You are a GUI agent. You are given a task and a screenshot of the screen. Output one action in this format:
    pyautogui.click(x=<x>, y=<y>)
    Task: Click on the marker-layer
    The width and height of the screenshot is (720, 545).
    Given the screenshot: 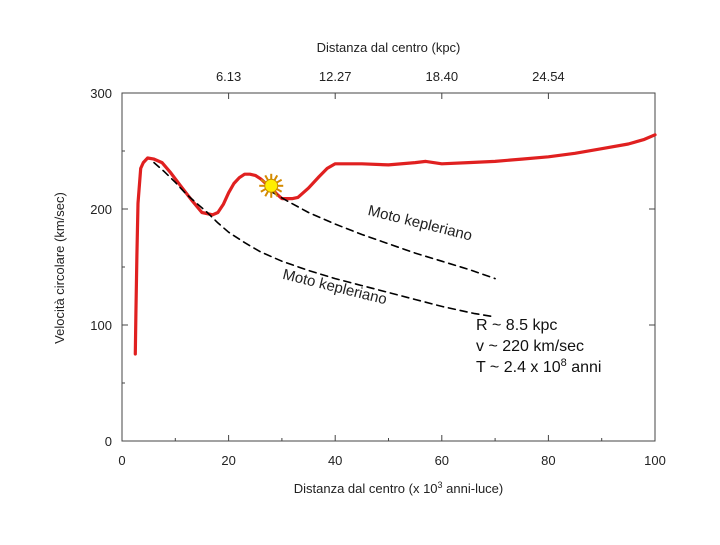 What is the action you would take?
    pyautogui.click(x=271, y=185)
    